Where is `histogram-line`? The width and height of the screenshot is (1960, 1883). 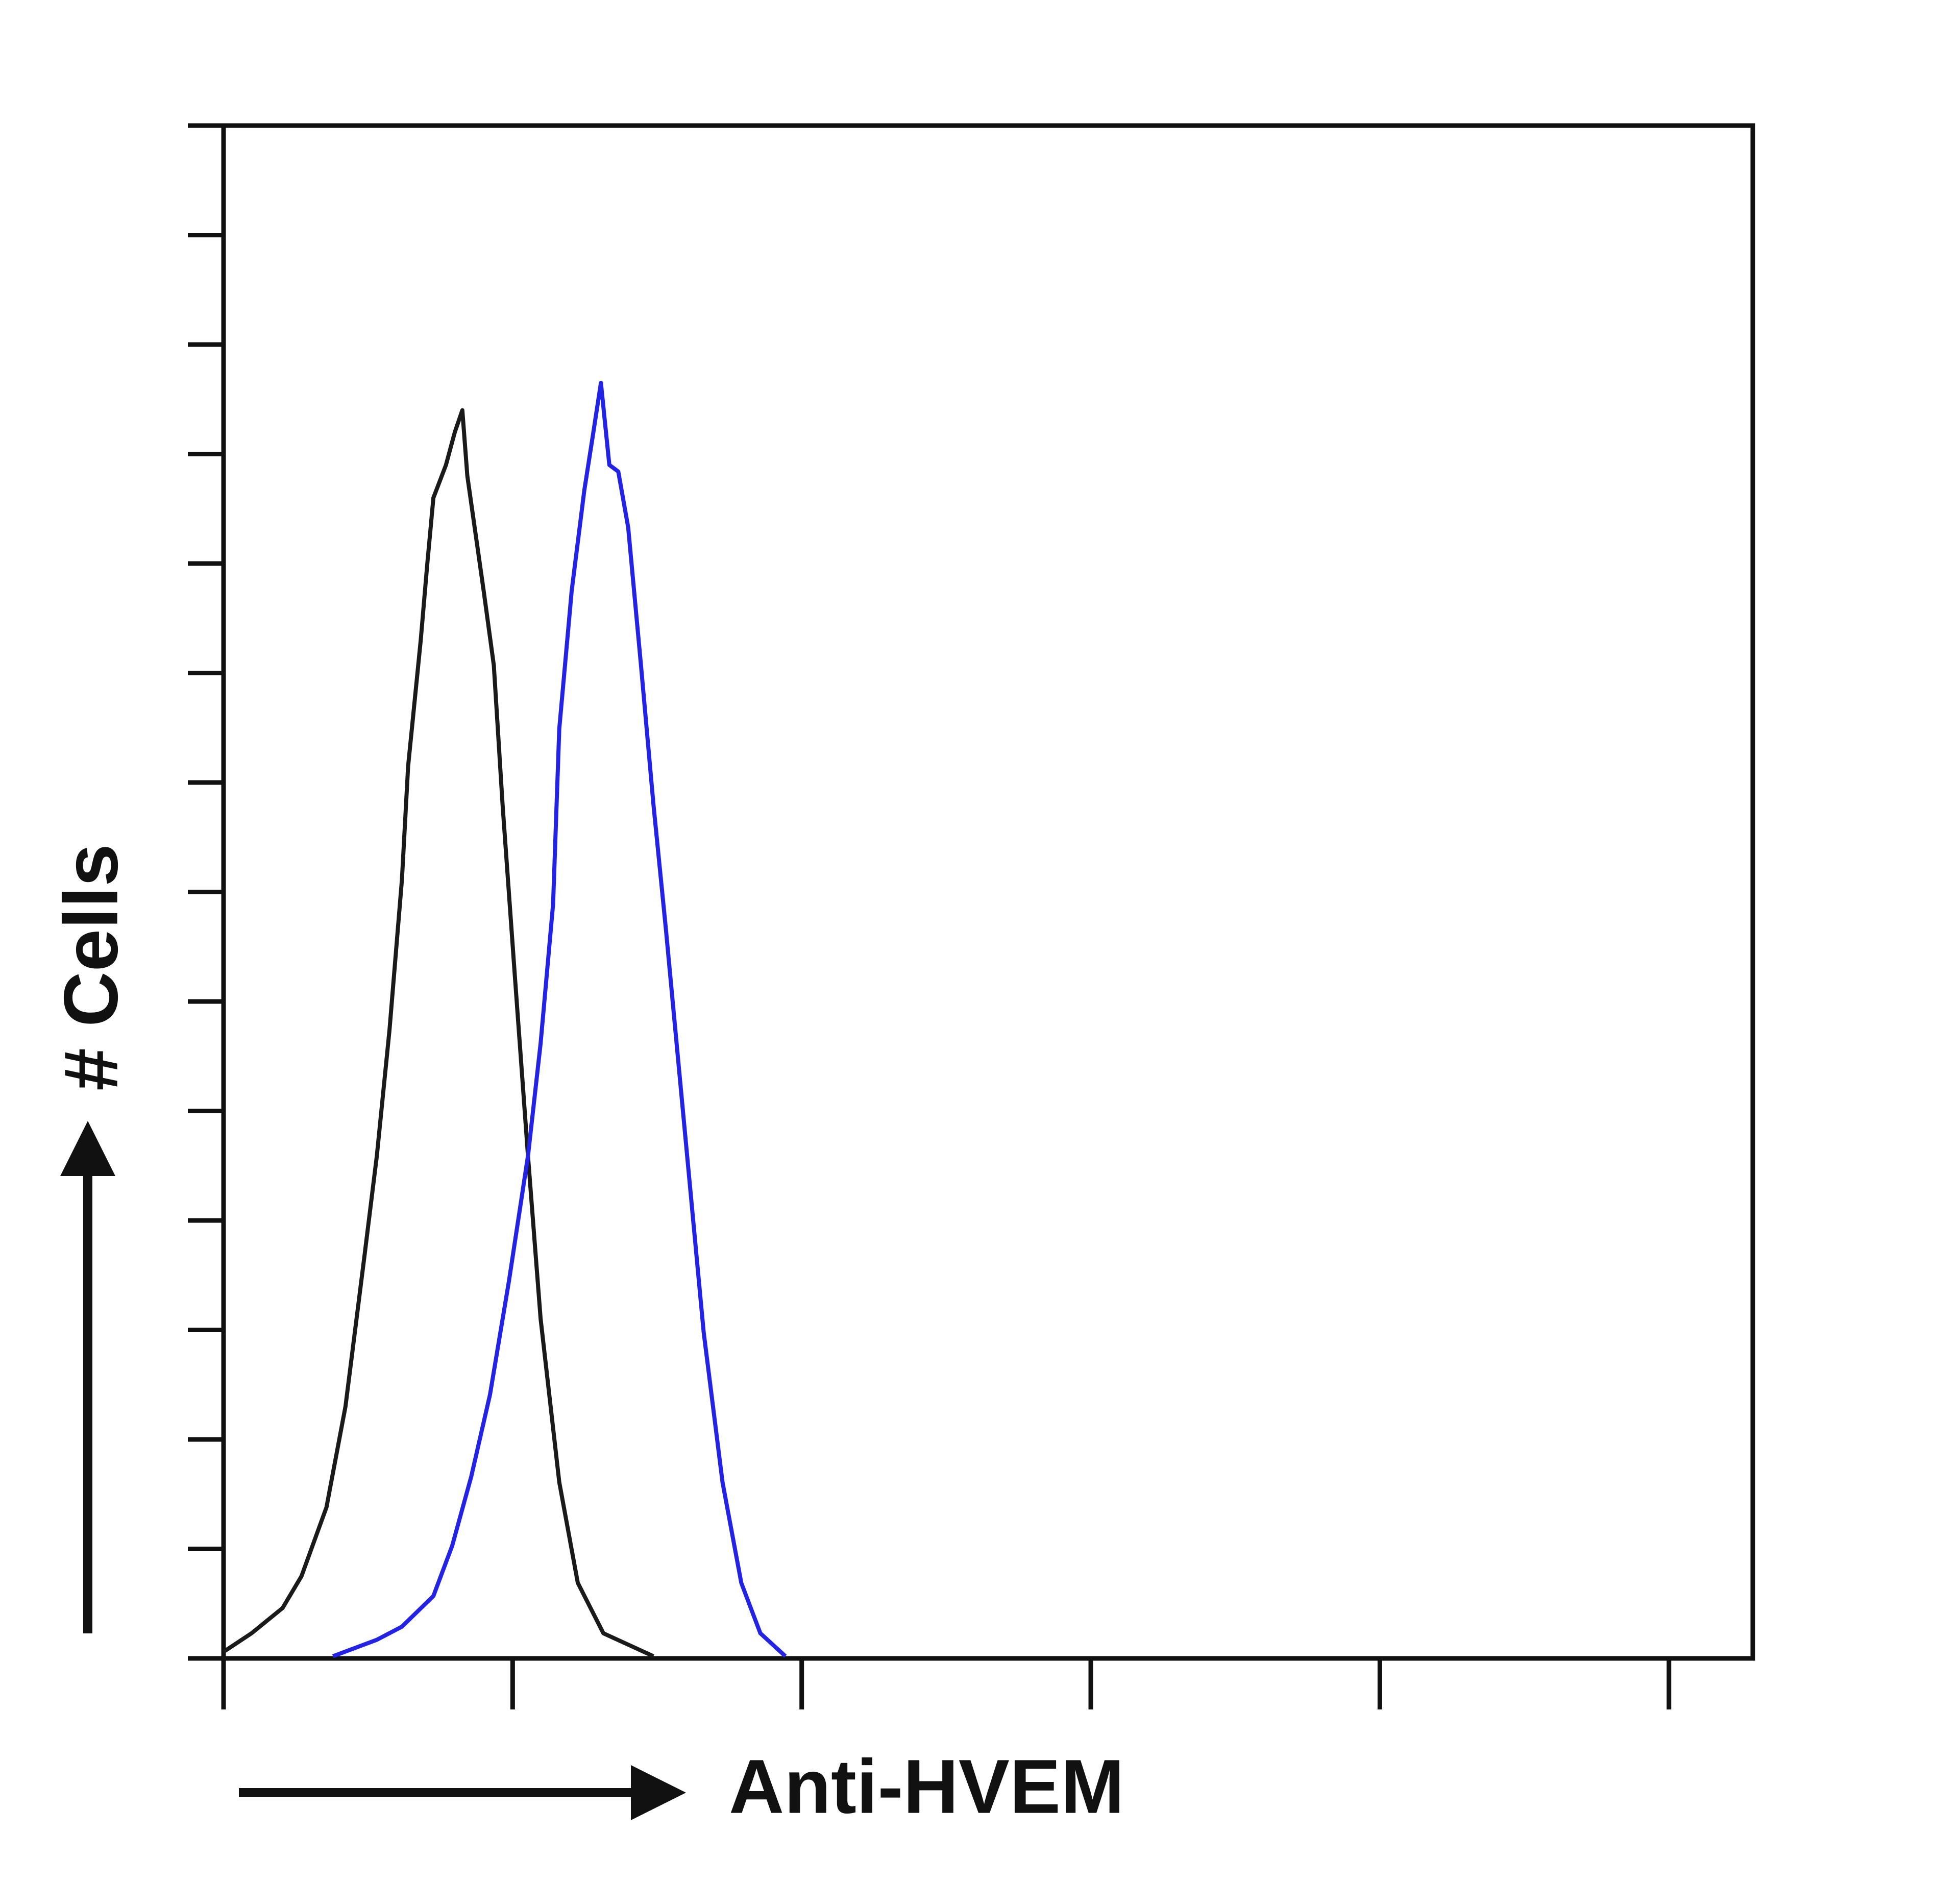
histogram-line is located at coordinates (438, 1033).